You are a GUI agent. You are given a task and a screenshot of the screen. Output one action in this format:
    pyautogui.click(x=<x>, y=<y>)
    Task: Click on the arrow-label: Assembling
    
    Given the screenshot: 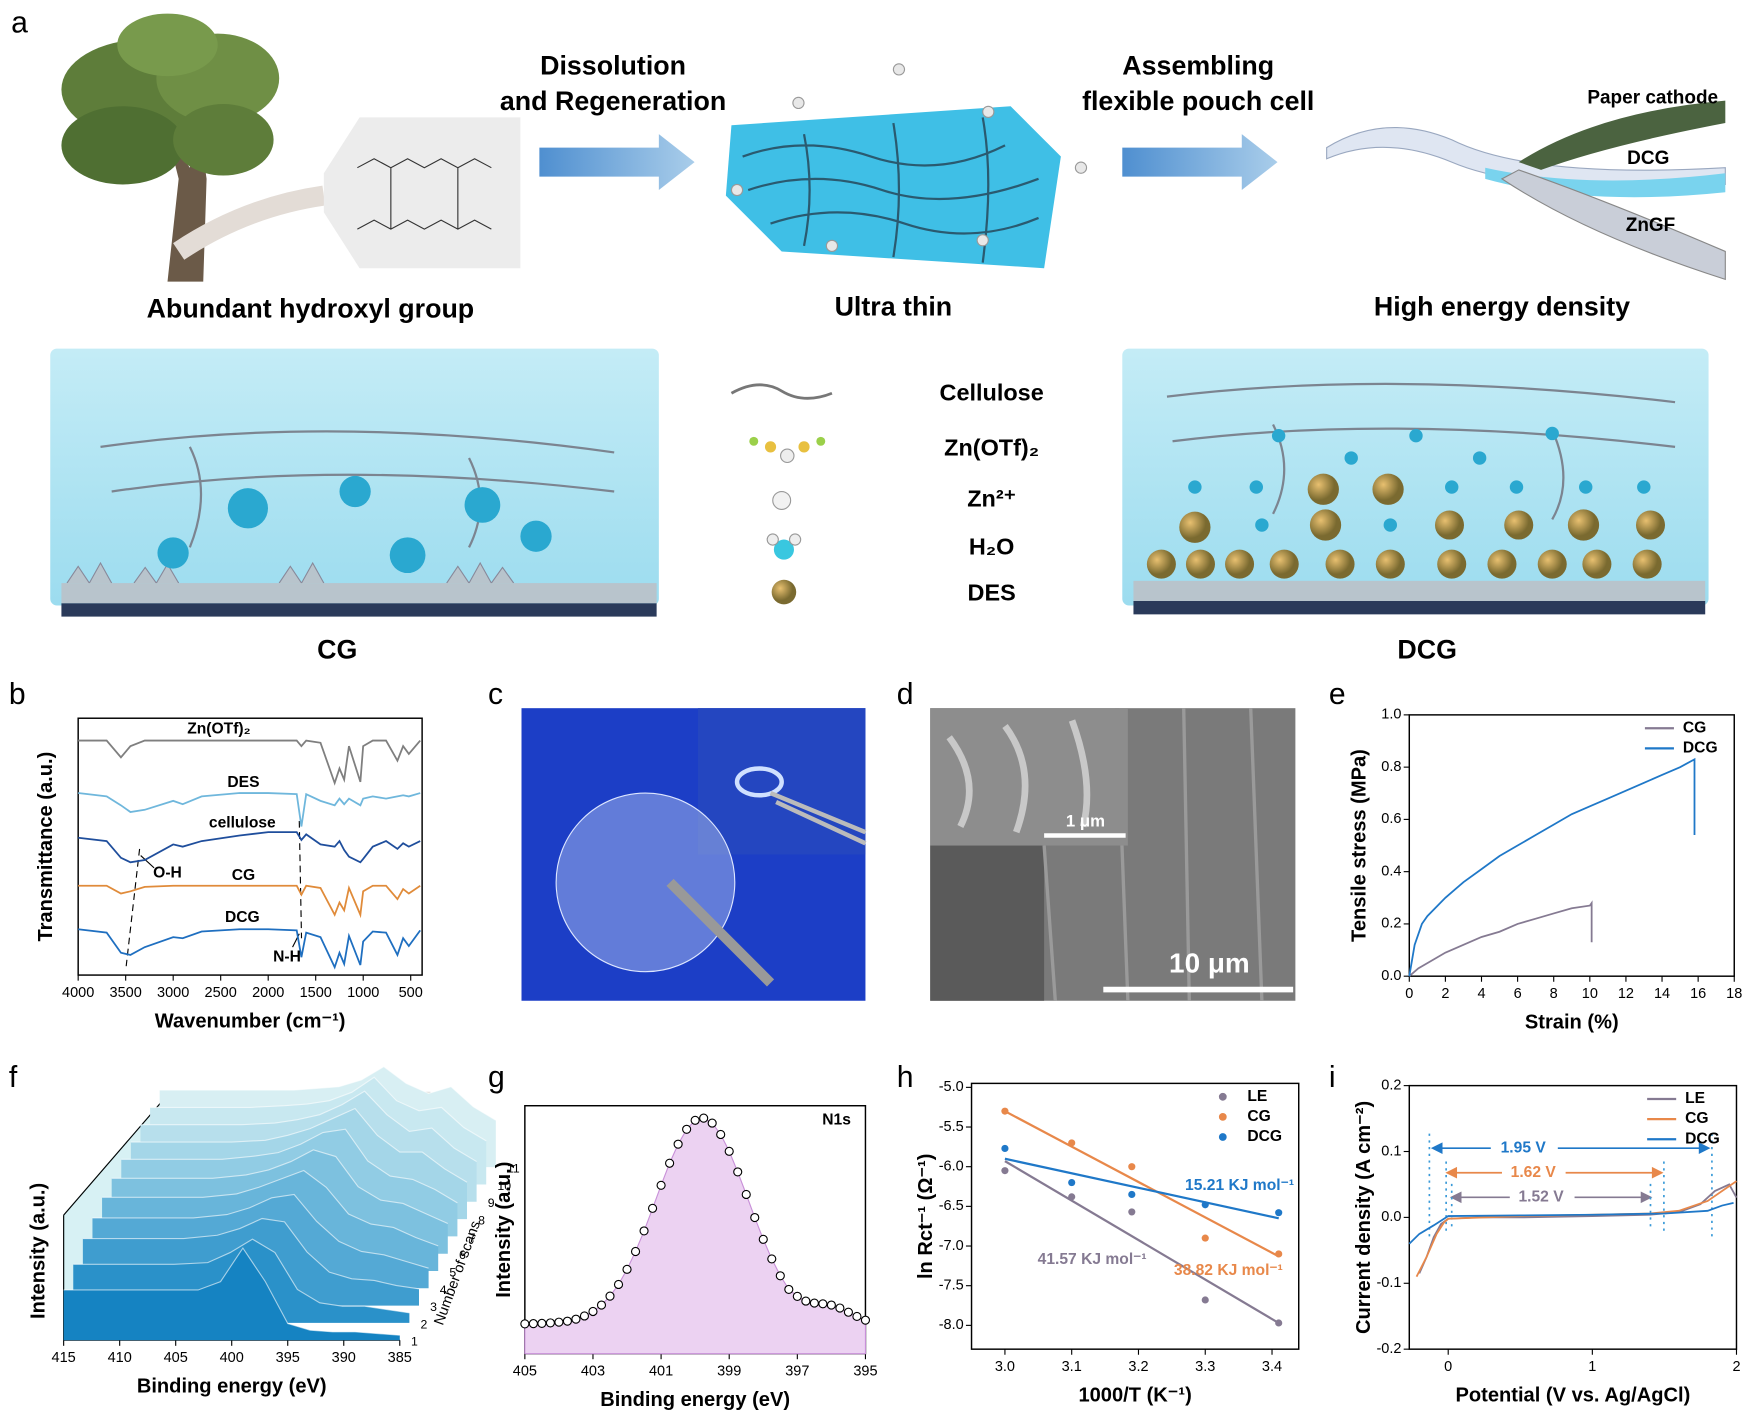 What is the action you would take?
    pyautogui.click(x=1198, y=65)
    